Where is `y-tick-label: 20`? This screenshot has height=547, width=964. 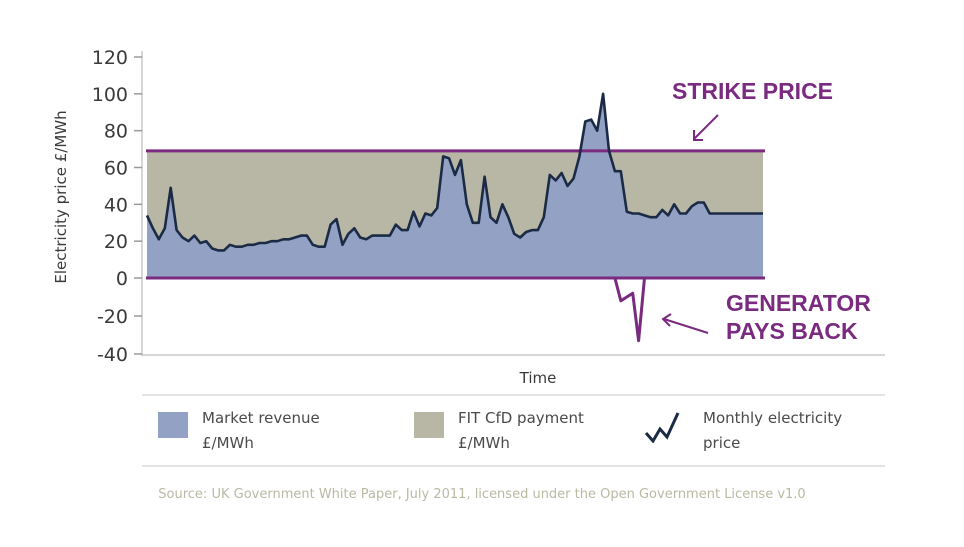 y-tick-label: 20 is located at coordinates (116, 242).